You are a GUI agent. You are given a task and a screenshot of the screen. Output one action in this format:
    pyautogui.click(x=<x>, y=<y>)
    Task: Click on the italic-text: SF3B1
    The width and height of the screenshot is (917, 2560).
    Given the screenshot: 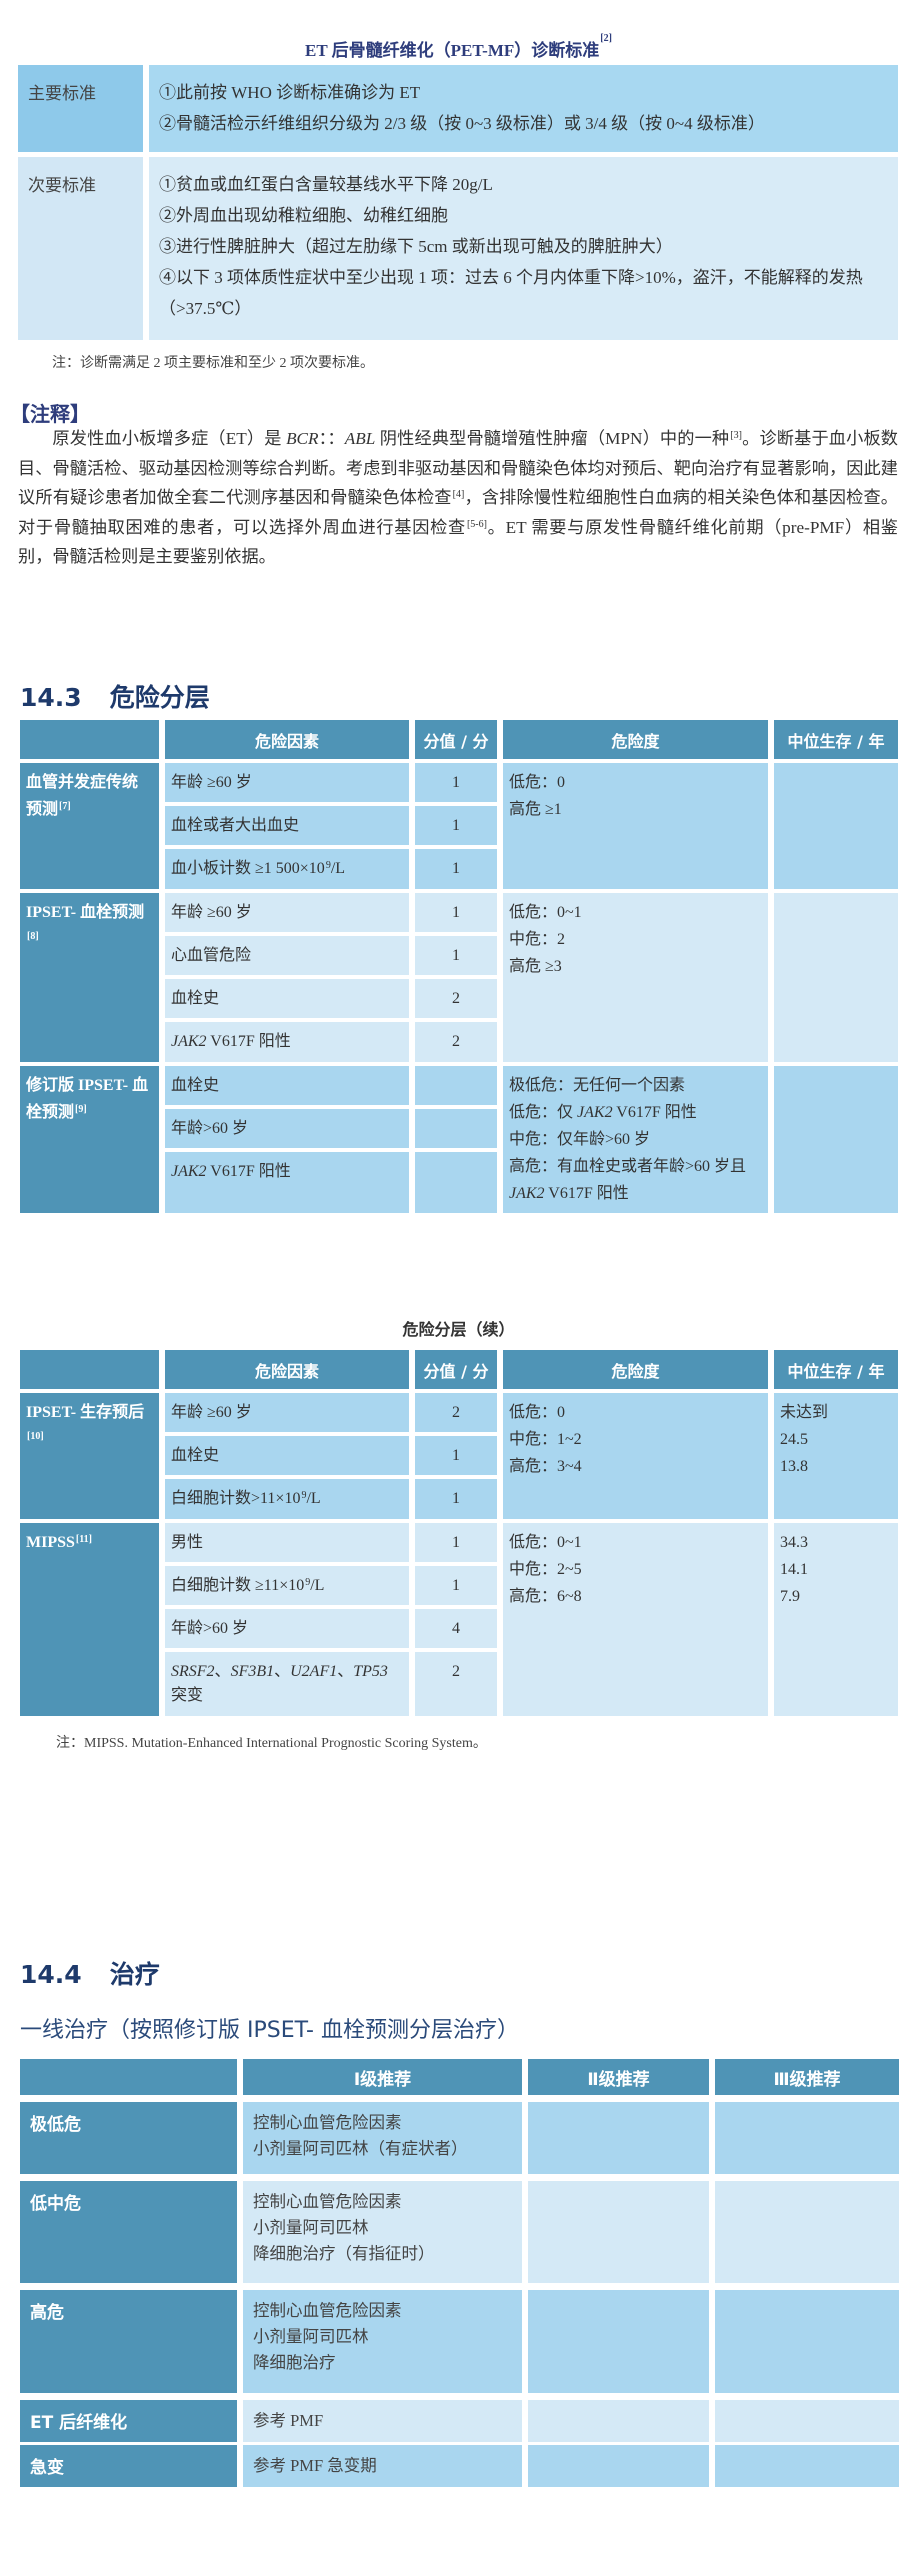 What is the action you would take?
    pyautogui.click(x=252, y=1671)
    